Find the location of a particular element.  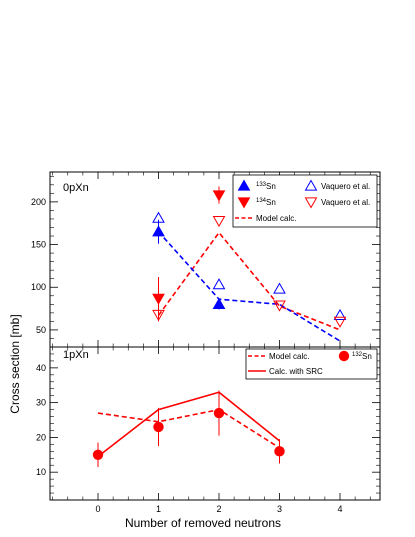

y-tick-label: 200 is located at coordinates (38, 202).